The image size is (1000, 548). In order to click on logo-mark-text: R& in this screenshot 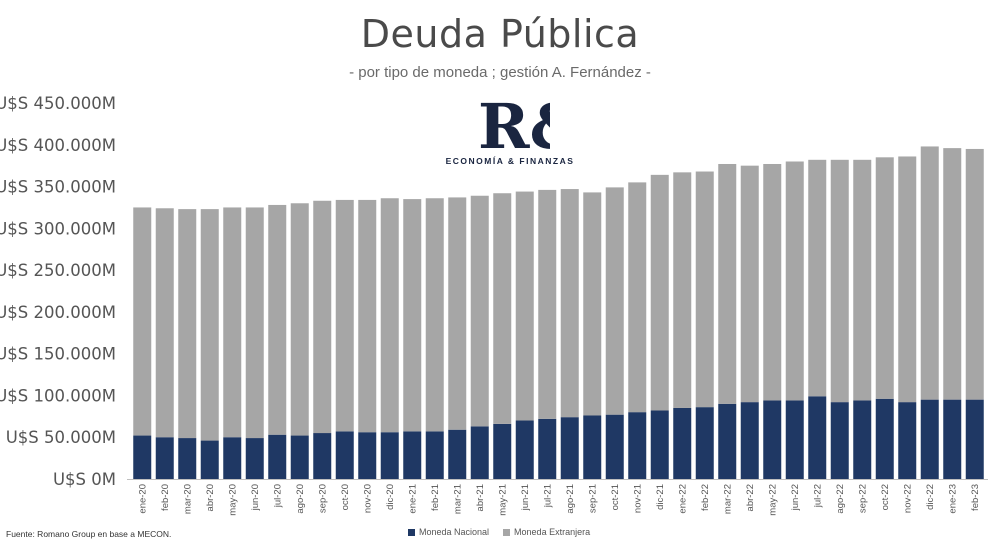, I will do `click(514, 123)`.